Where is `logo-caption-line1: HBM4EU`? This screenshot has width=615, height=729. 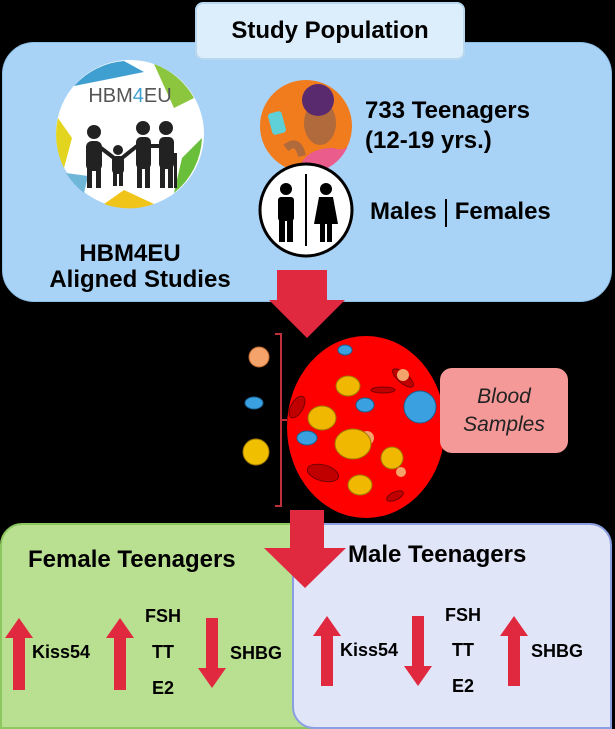
logo-caption-line1: HBM4EU is located at coordinates (130, 253).